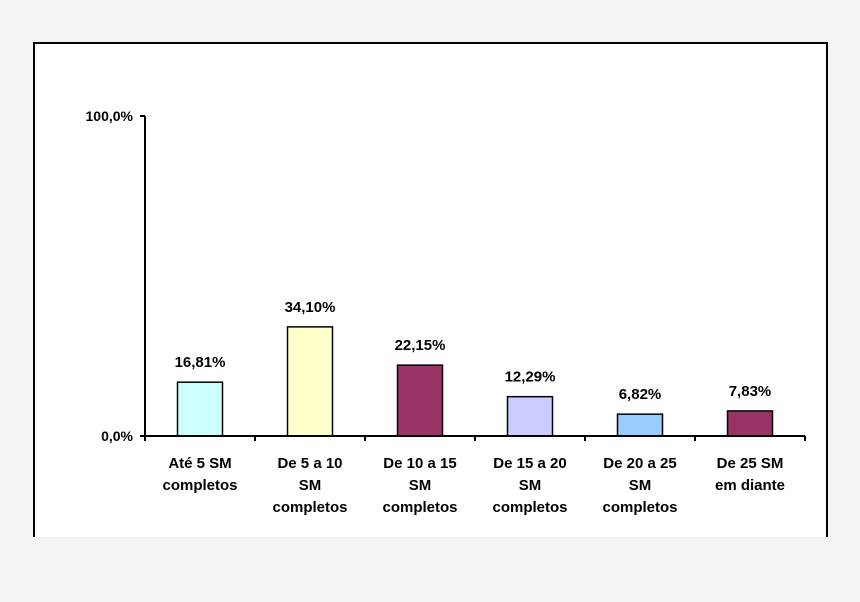 This screenshot has width=860, height=602. Describe the element at coordinates (200, 362) in the screenshot. I see `data-label-0: 16,81%` at that location.